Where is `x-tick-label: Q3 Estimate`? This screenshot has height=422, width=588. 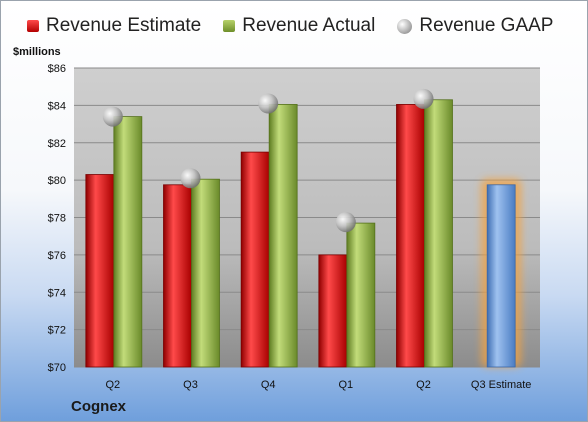
x-tick-label: Q3 Estimate is located at coordinates (501, 385).